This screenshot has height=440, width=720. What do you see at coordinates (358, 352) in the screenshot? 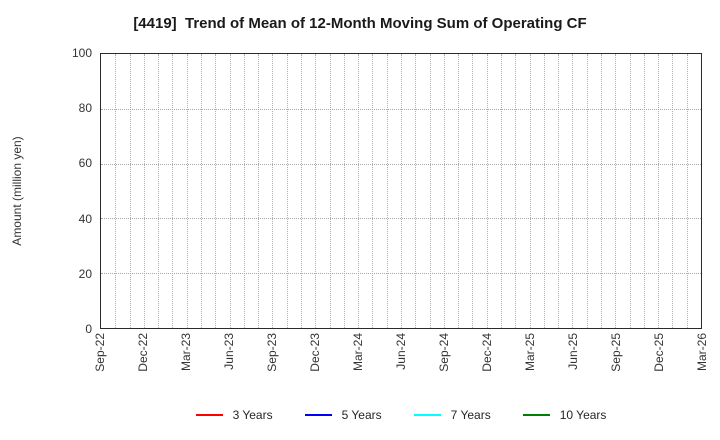
I see `x-tick-label: Mar-24` at bounding box center [358, 352].